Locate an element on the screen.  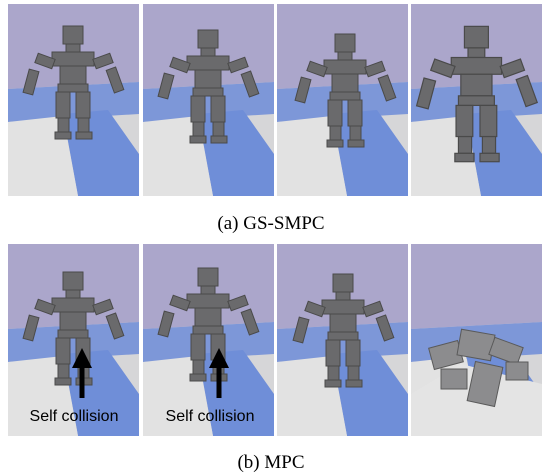
caption: (a) GS-SMPC is located at coordinates (270, 223).